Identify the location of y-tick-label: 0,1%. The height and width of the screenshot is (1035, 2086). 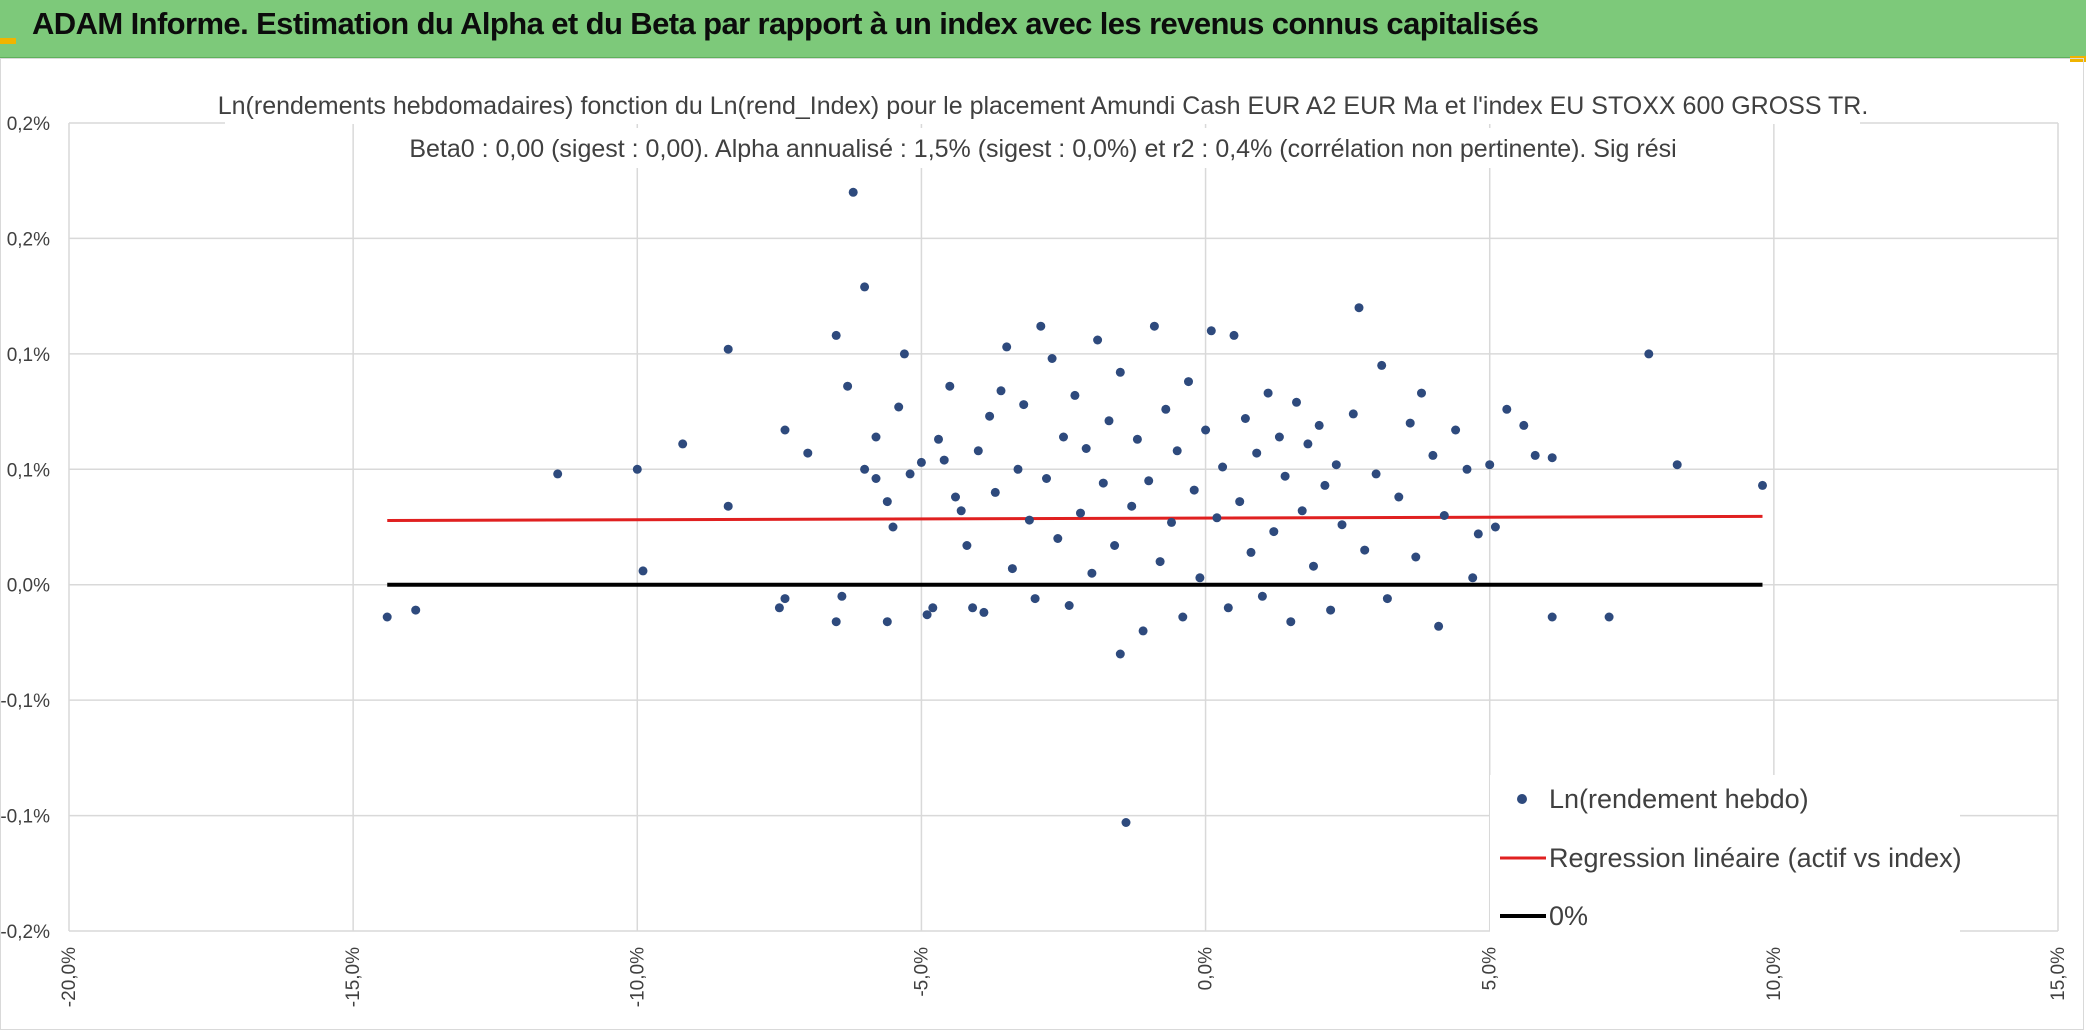
(28, 470).